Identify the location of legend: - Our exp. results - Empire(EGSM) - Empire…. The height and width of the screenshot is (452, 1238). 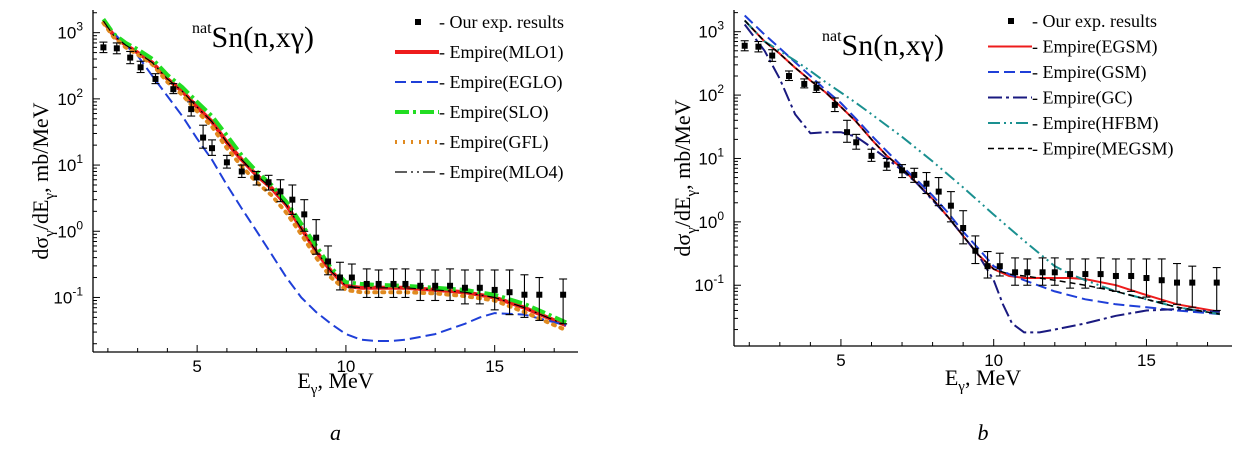
(1080, 85).